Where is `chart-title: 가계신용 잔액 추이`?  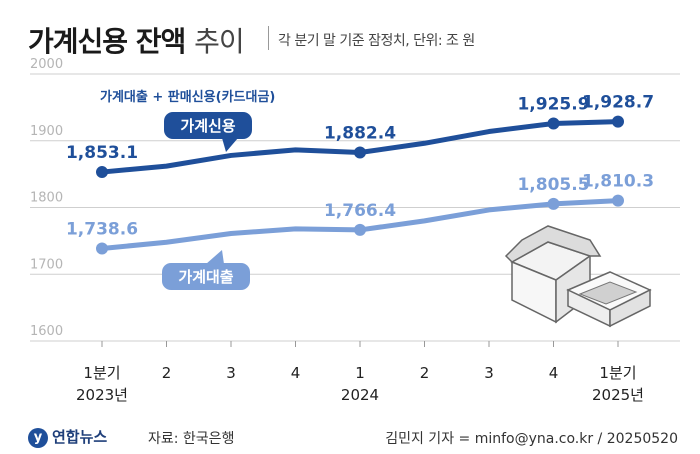 chart-title: 가계신용 잔액 추이 is located at coordinates (136, 40).